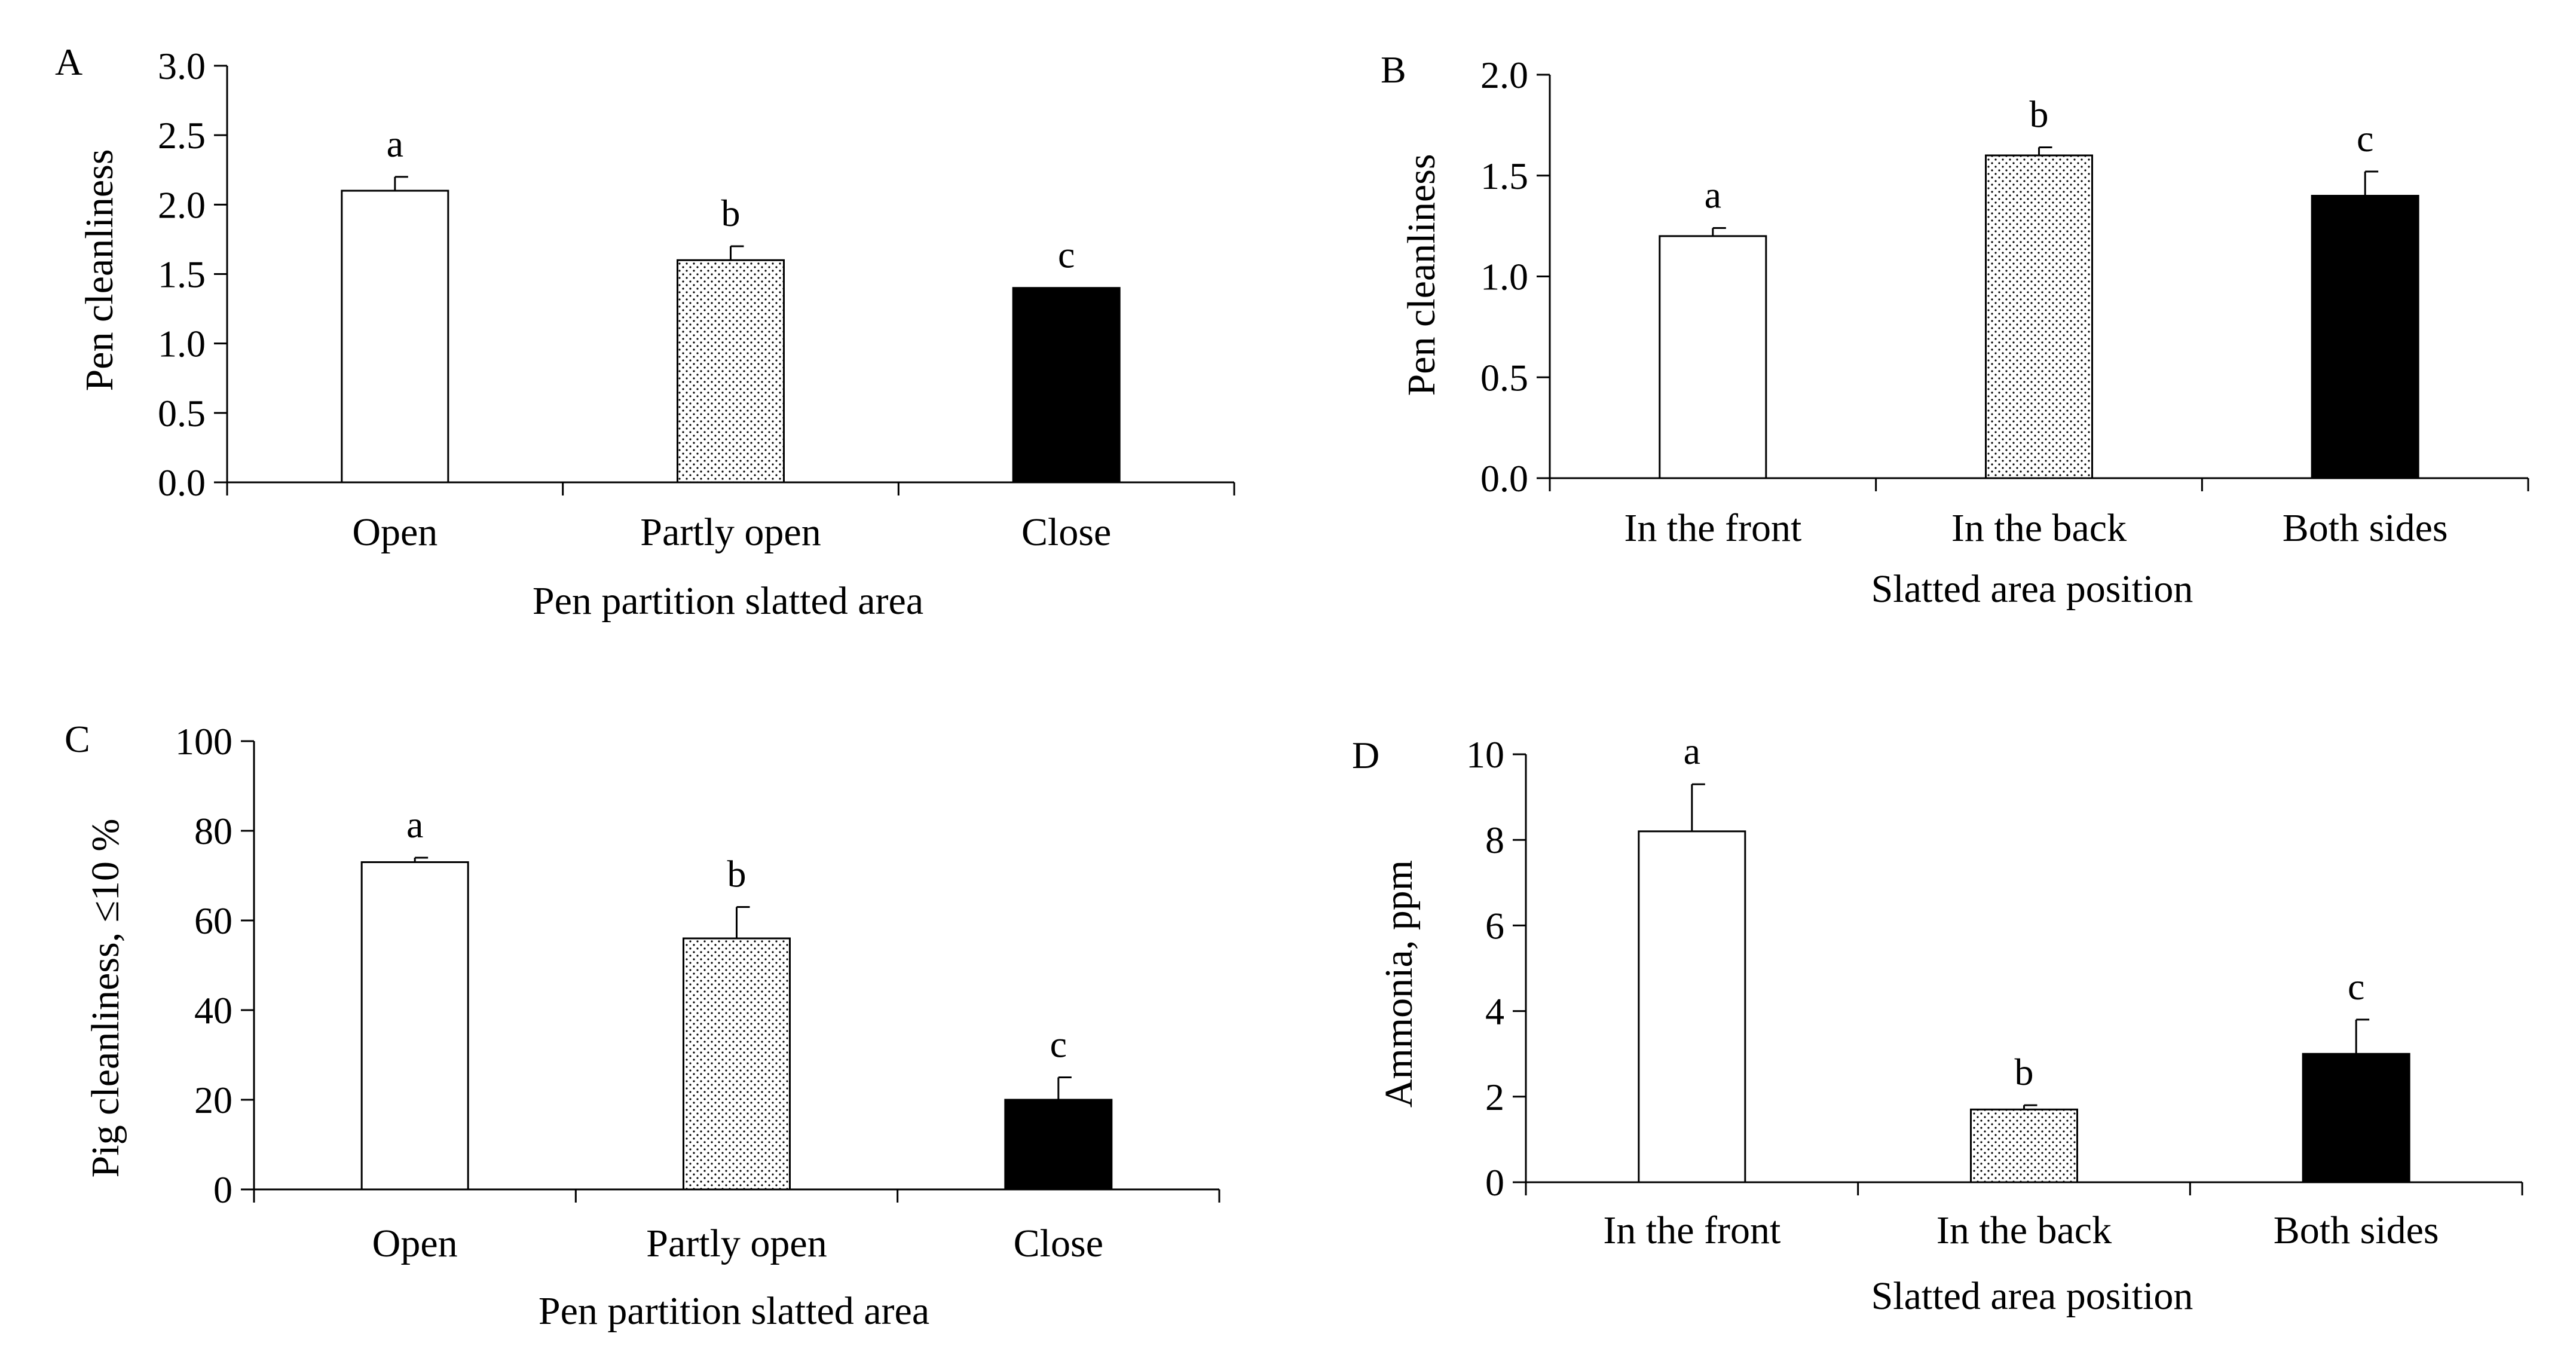  What do you see at coordinates (213, 1010) in the screenshot?
I see `y-tick-label: 40` at bounding box center [213, 1010].